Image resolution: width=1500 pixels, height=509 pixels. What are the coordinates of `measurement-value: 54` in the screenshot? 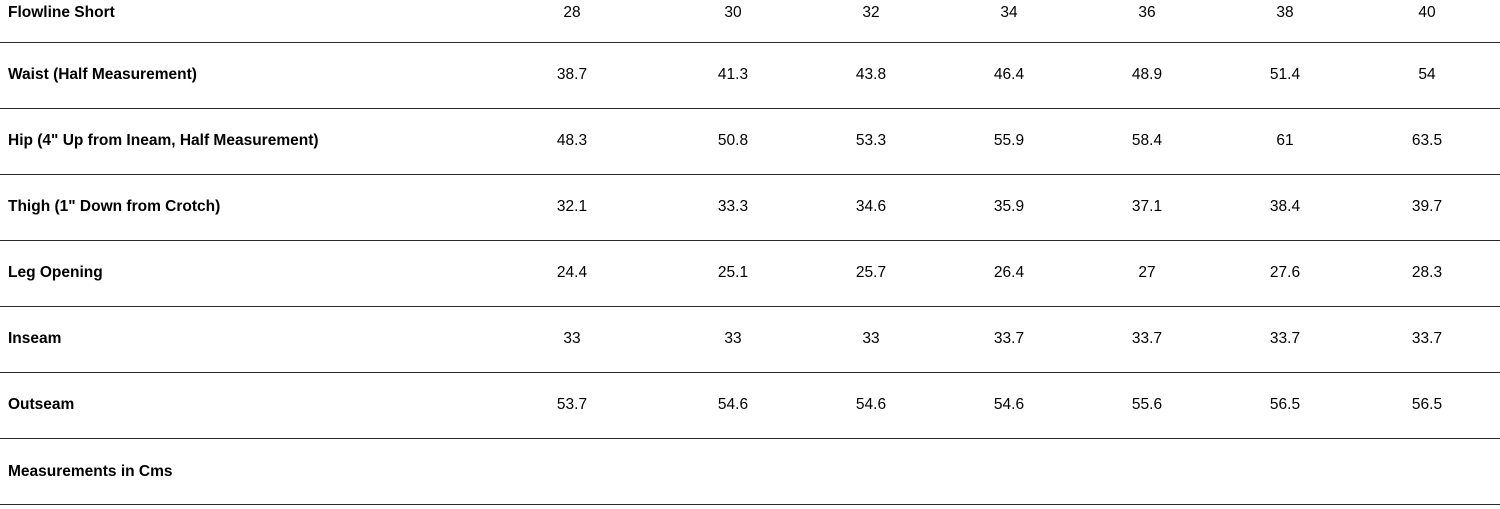 It's located at (1427, 75).